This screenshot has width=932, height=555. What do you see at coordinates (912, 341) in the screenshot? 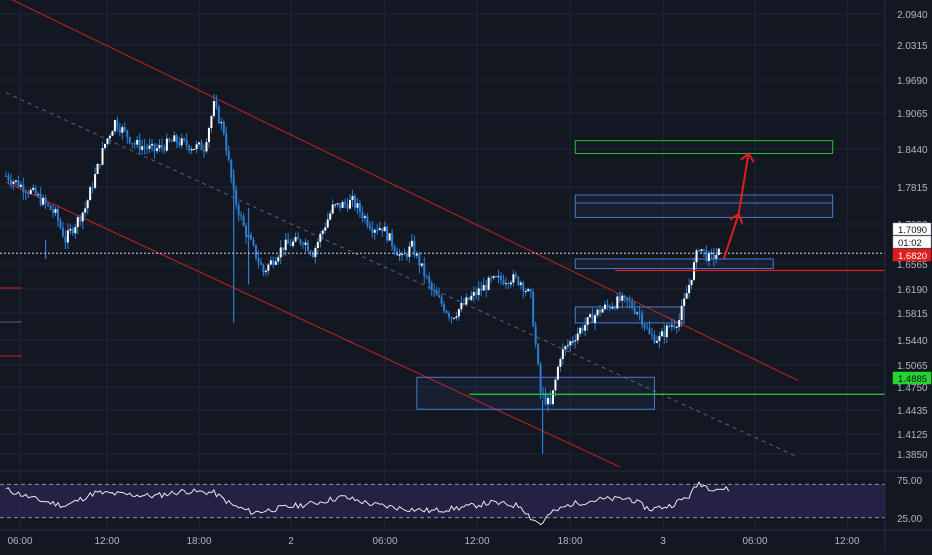
I see `y-tick-label: 1.5440` at bounding box center [912, 341].